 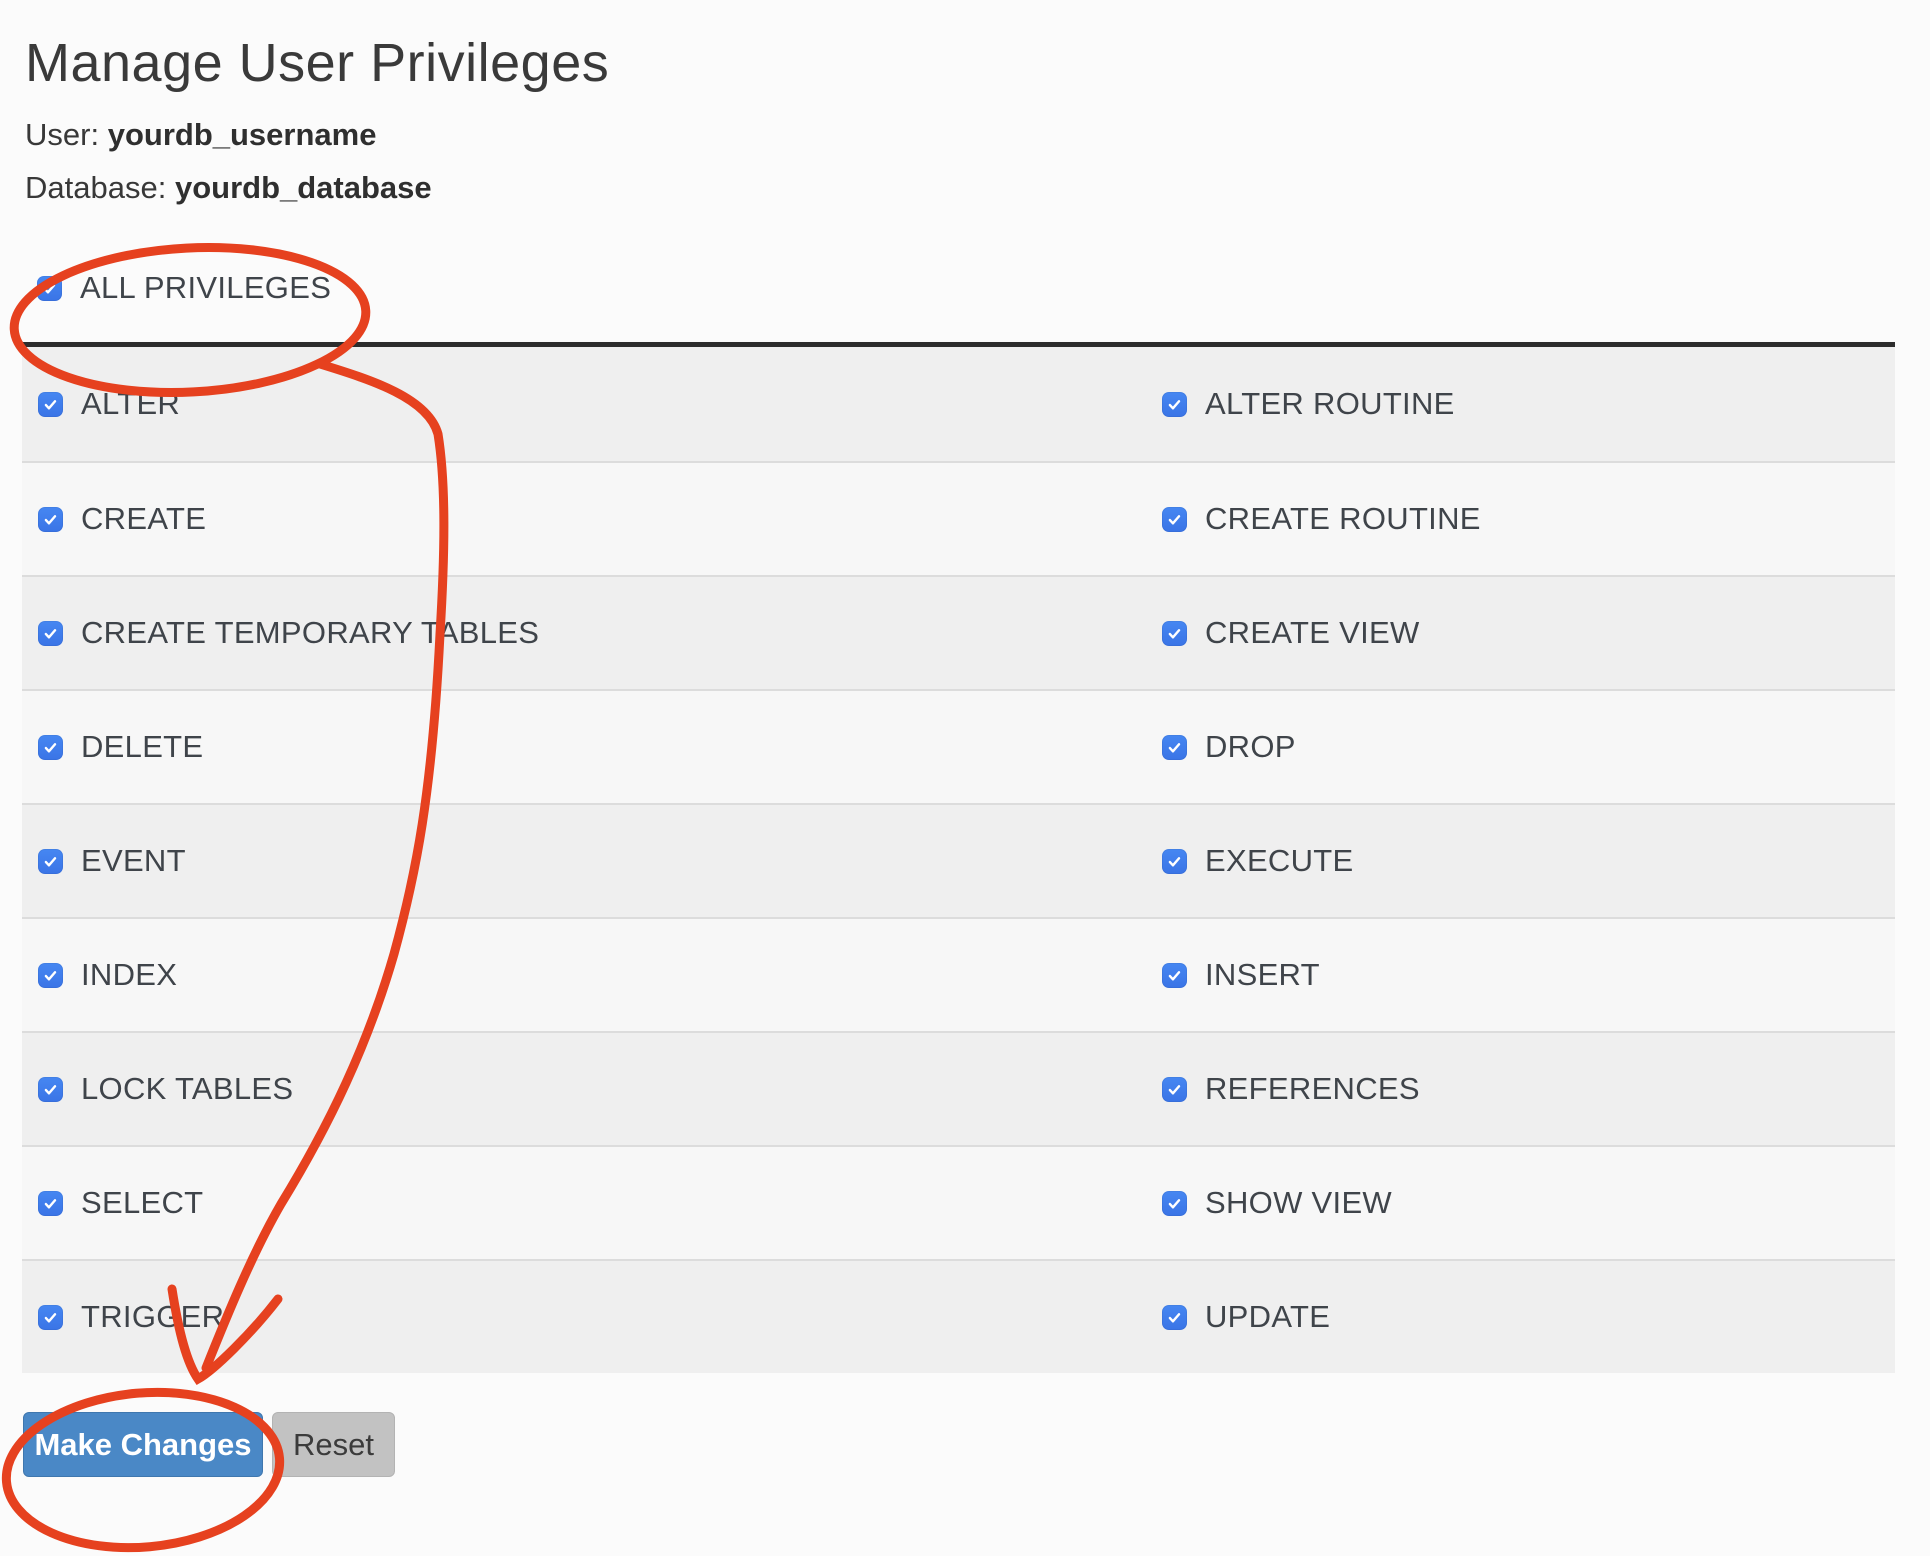 I want to click on privilege-label: EVENT, so click(x=133, y=861).